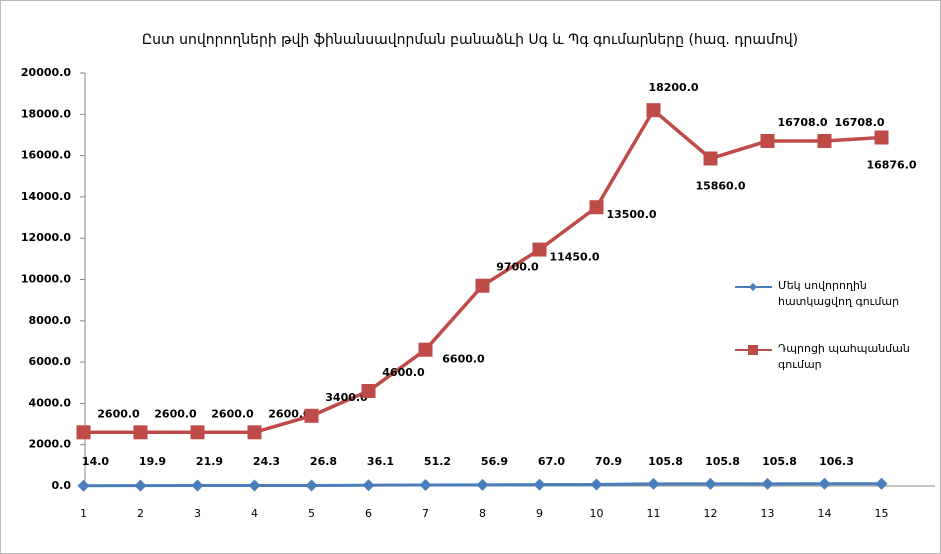  I want to click on y-tick-label: 20000.0, so click(46, 72).